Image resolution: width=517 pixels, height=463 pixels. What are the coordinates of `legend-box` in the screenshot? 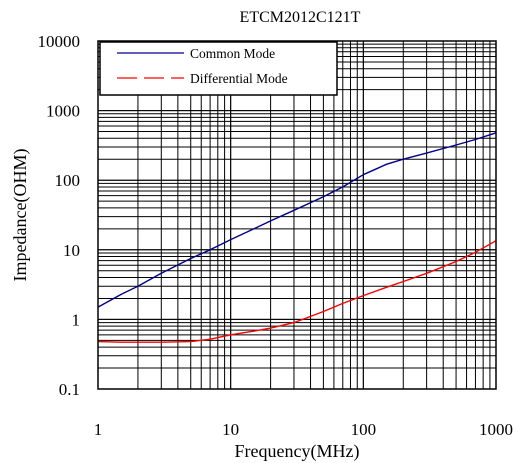 It's located at (218, 68).